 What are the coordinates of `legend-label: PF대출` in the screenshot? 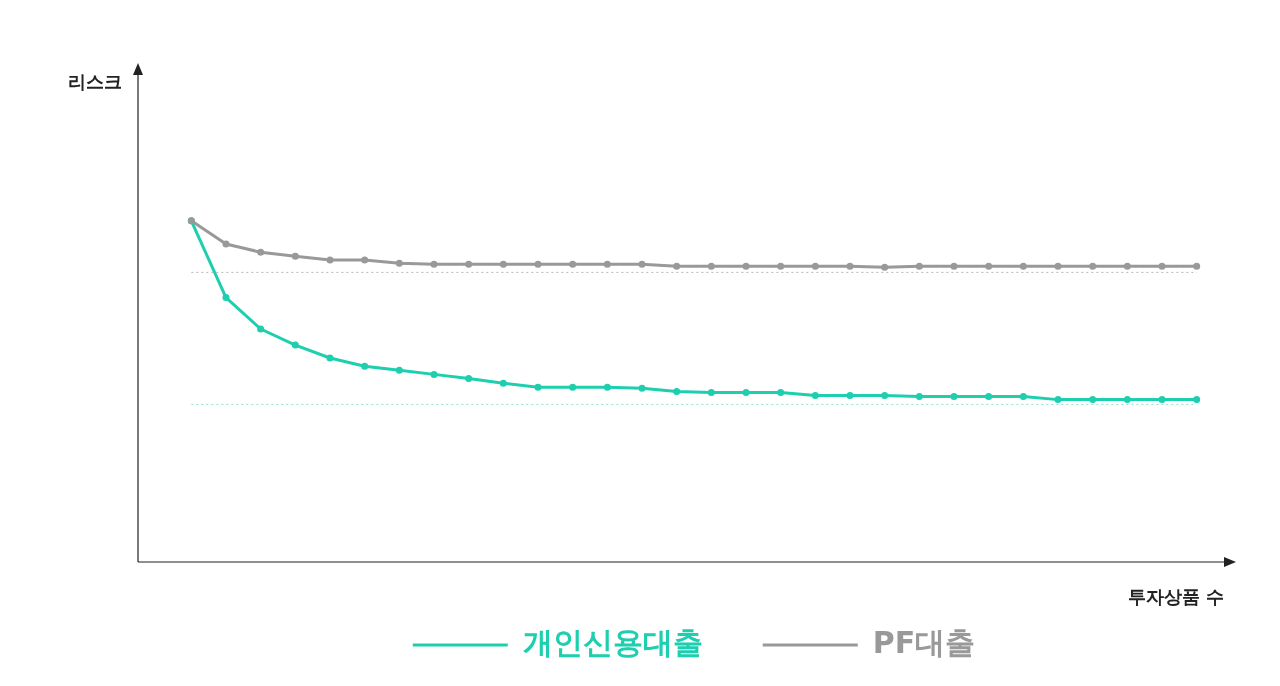 It's located at (924, 642).